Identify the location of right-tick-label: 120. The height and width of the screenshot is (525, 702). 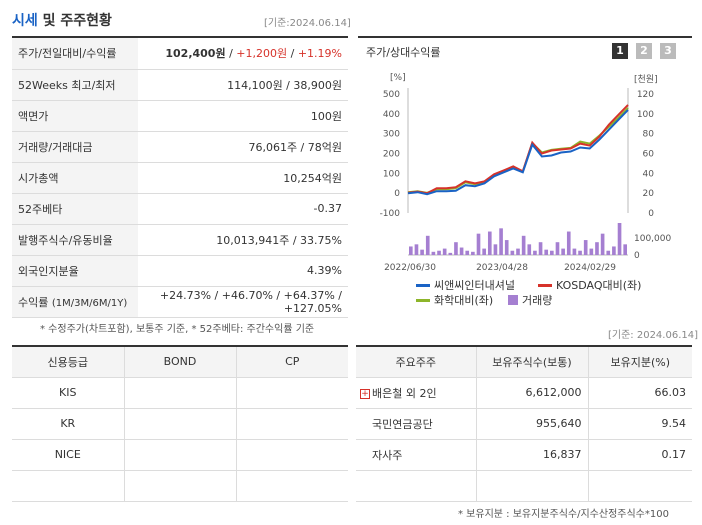
(645, 95).